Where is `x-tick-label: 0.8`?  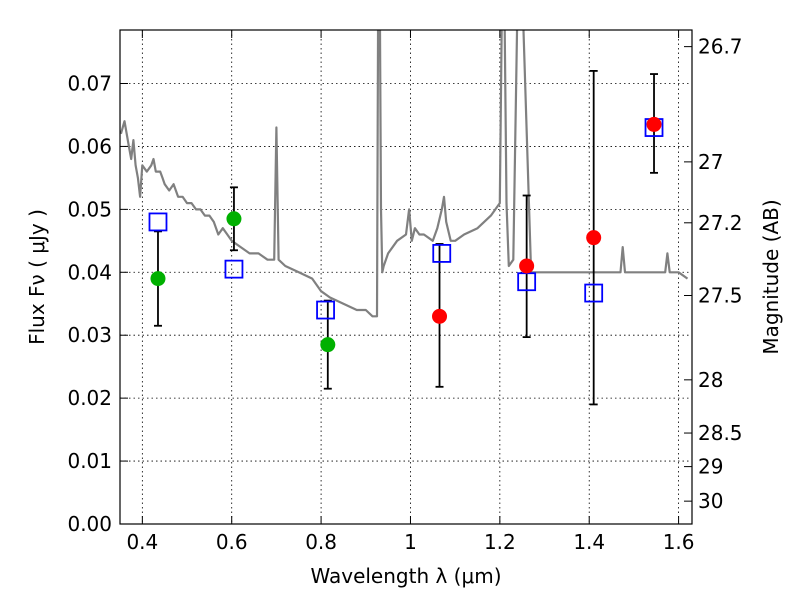 x-tick-label: 0.8 is located at coordinates (321, 542).